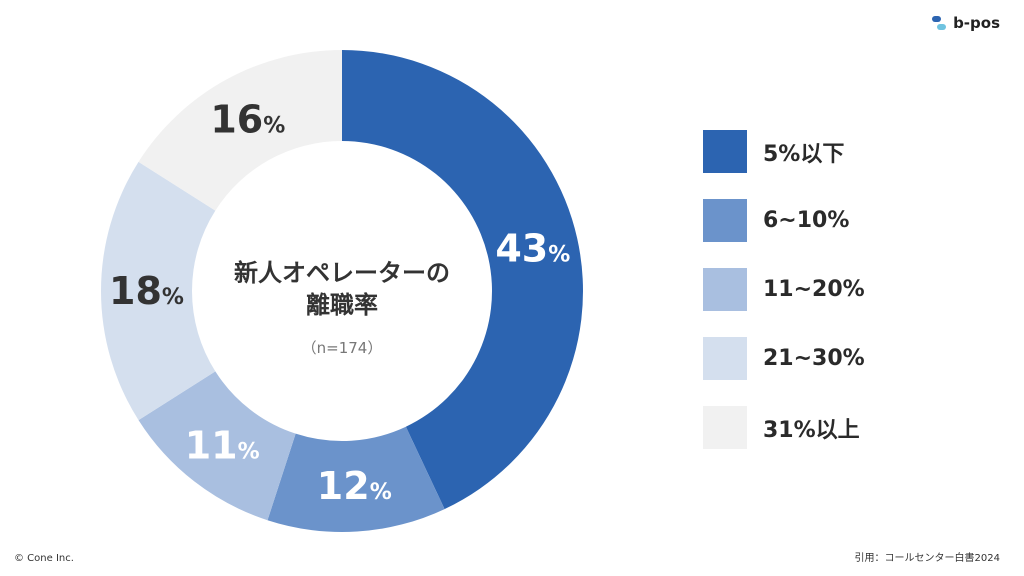  I want to click on slice-value-label: 11%, so click(222, 445).